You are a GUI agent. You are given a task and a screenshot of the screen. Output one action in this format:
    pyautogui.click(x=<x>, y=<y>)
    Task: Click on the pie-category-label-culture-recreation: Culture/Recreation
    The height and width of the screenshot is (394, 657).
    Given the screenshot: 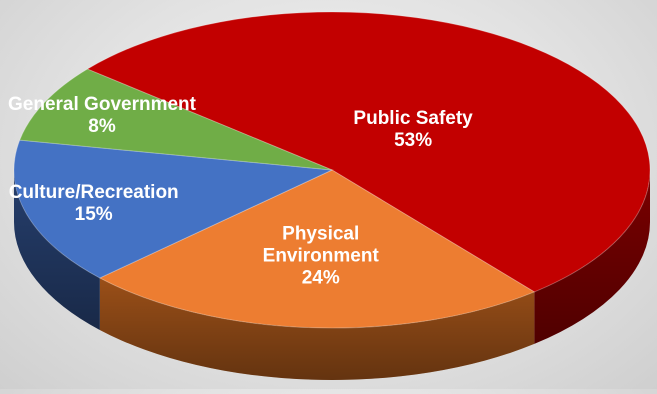 What is the action you would take?
    pyautogui.click(x=94, y=192)
    